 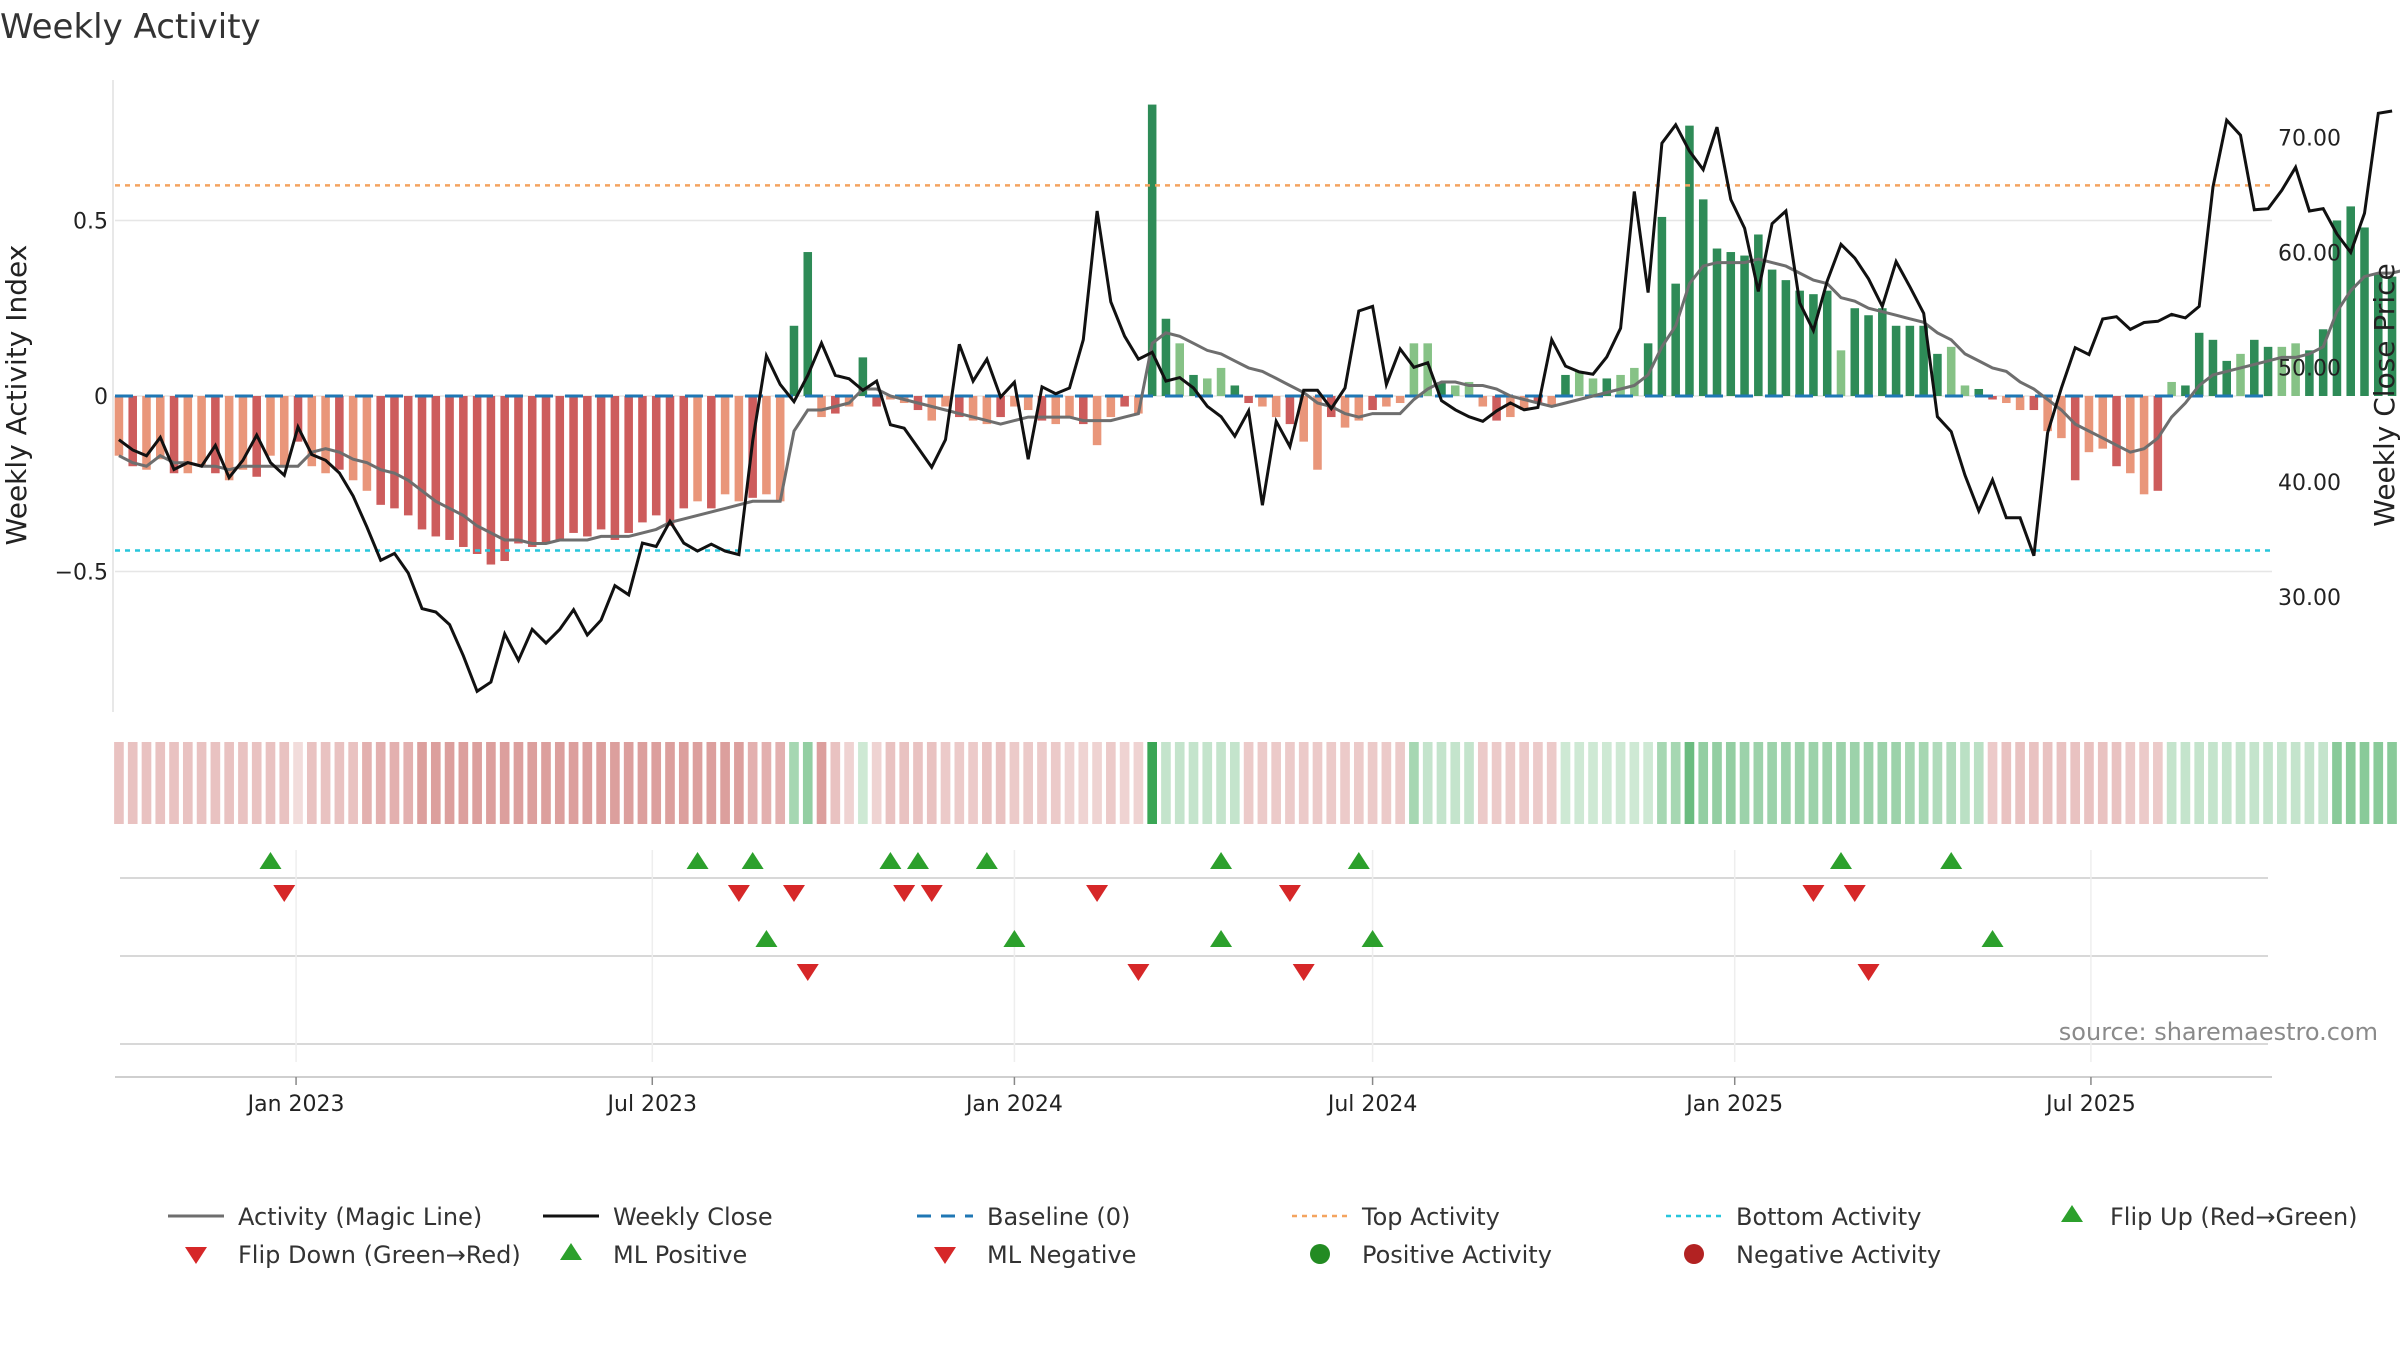 What do you see at coordinates (16, 395) in the screenshot?
I see `y-axis-label: Weekly Activity Index` at bounding box center [16, 395].